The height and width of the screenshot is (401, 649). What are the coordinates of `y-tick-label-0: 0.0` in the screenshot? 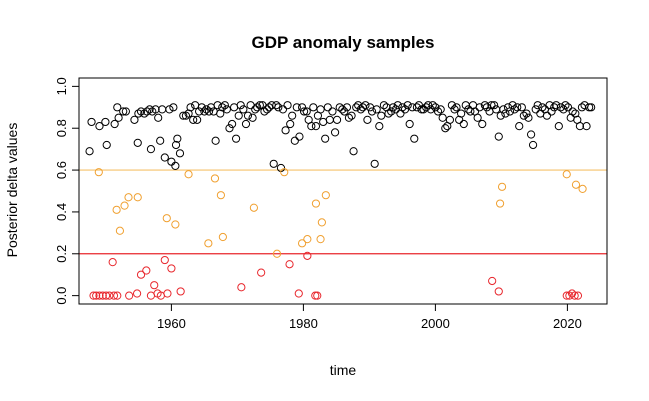 It's located at (61, 296).